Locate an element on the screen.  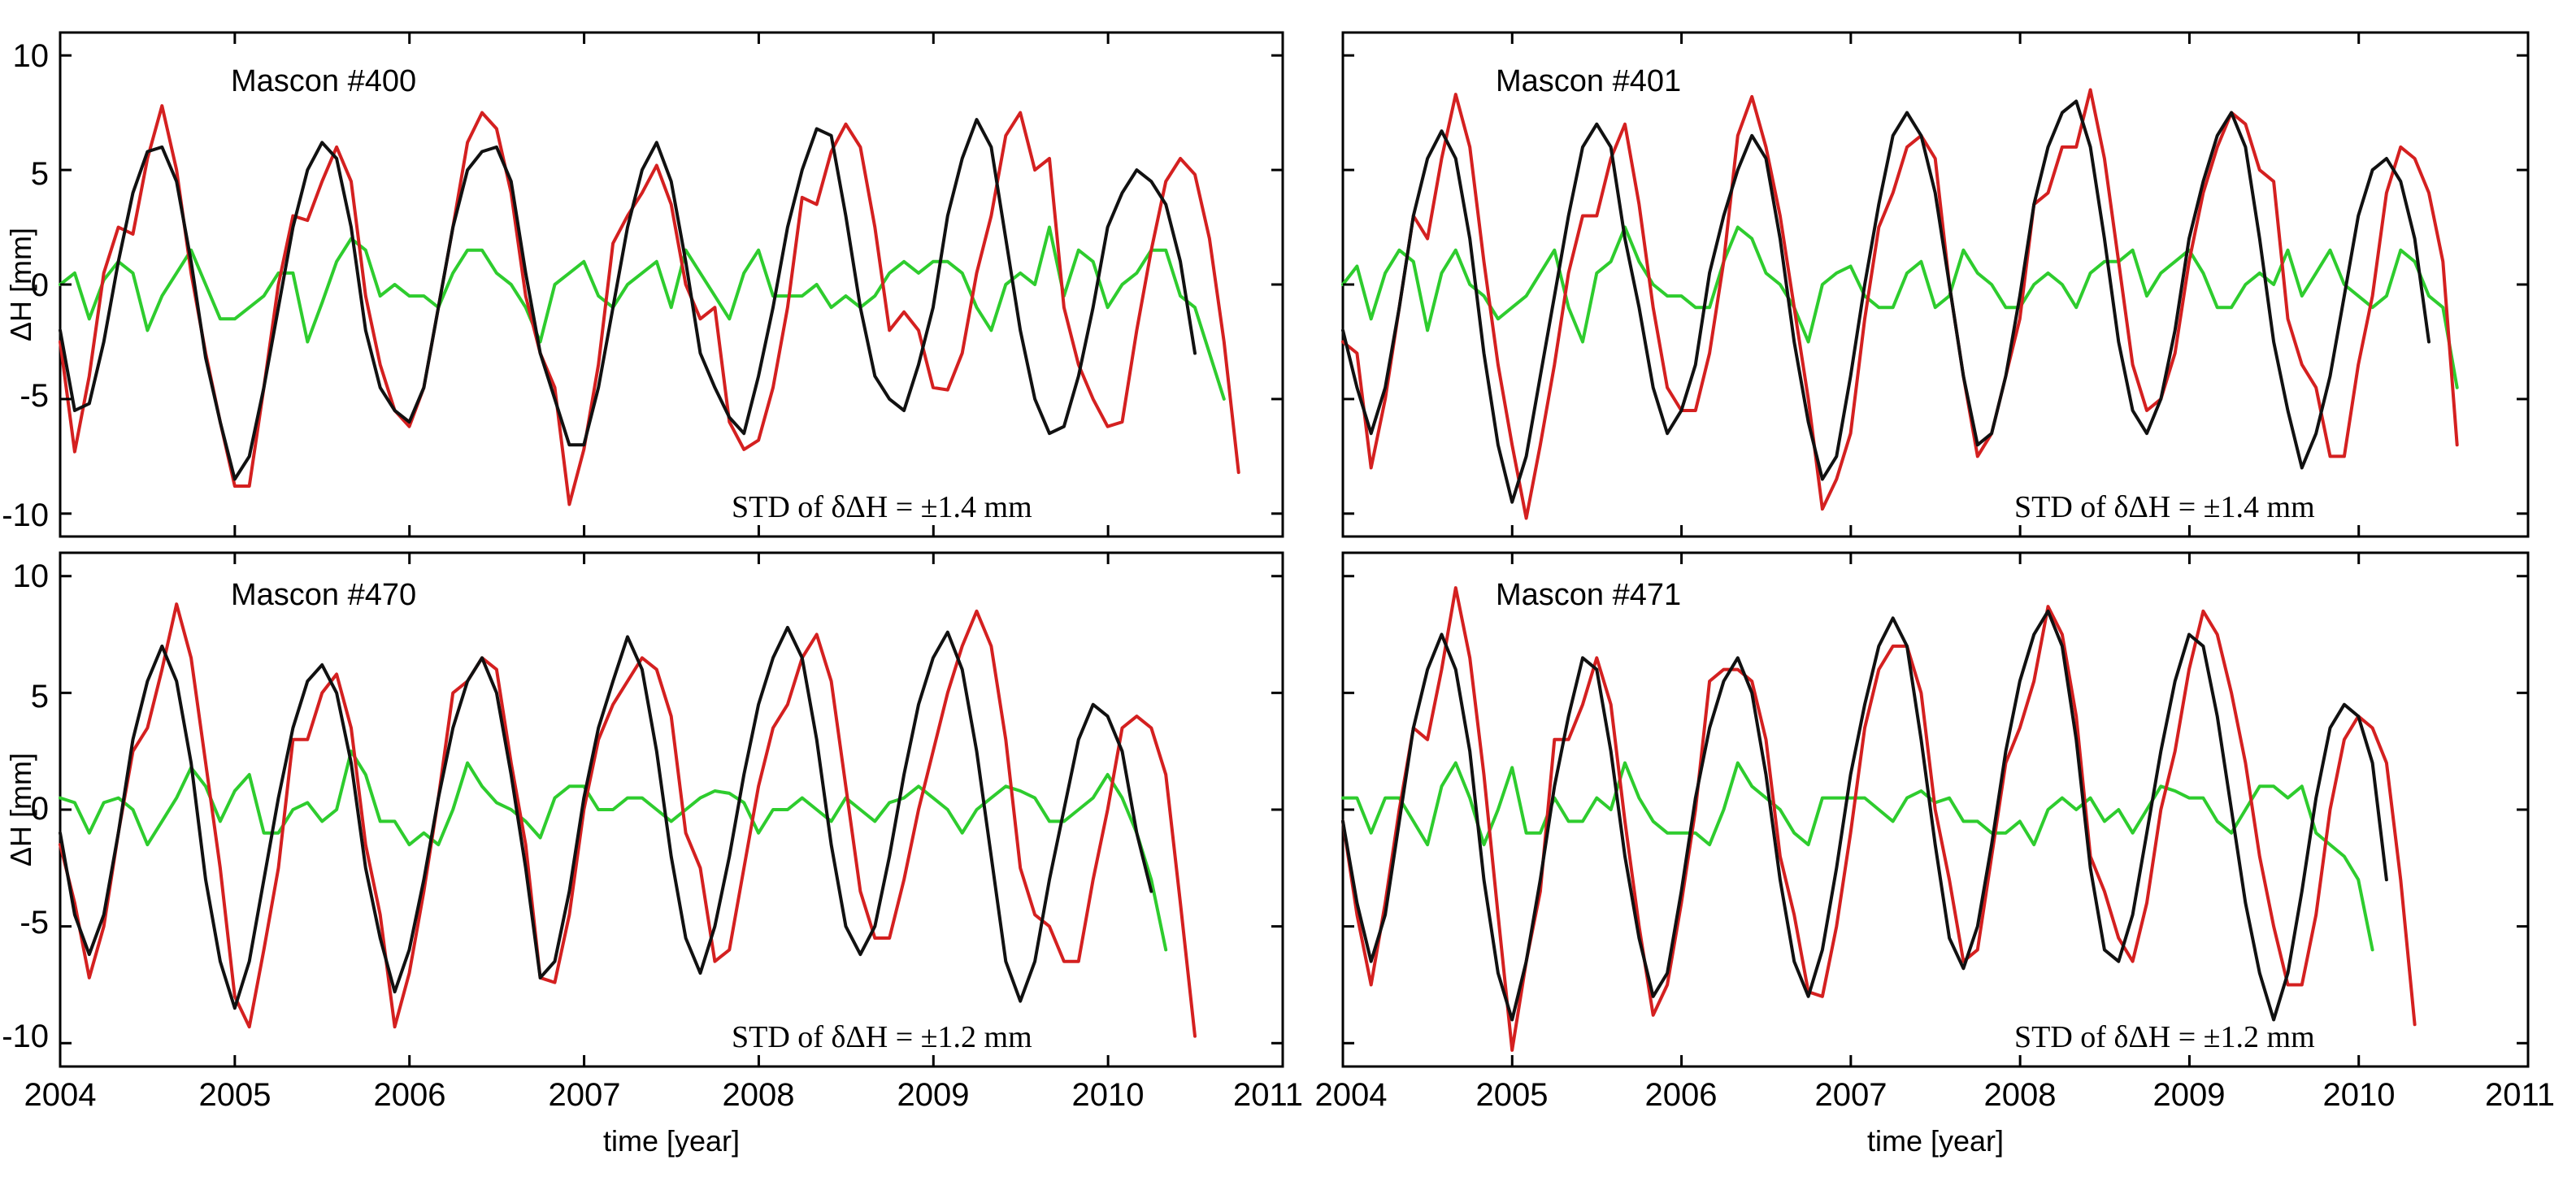
panel-title: Mascon #401 is located at coordinates (1588, 81).